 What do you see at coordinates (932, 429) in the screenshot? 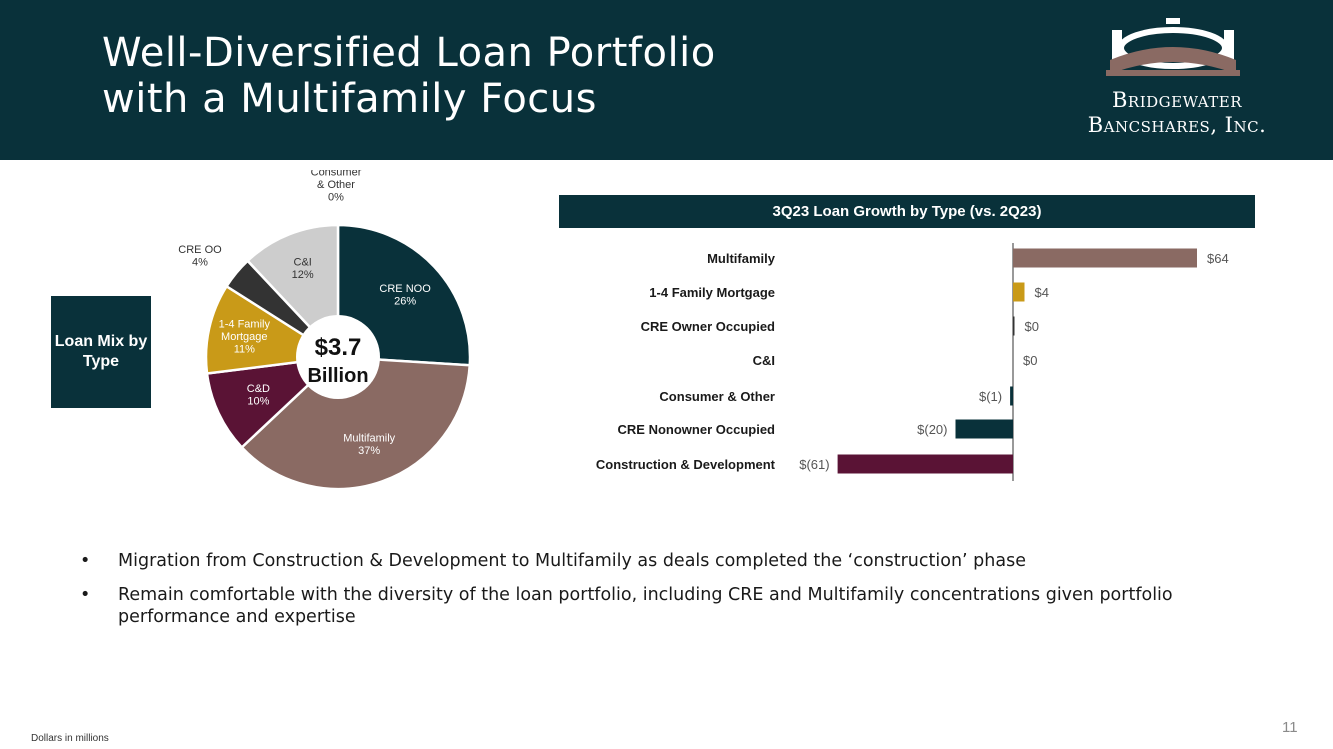
I see `value-label-cre-nonowner-occupied: $(20)` at bounding box center [932, 429].